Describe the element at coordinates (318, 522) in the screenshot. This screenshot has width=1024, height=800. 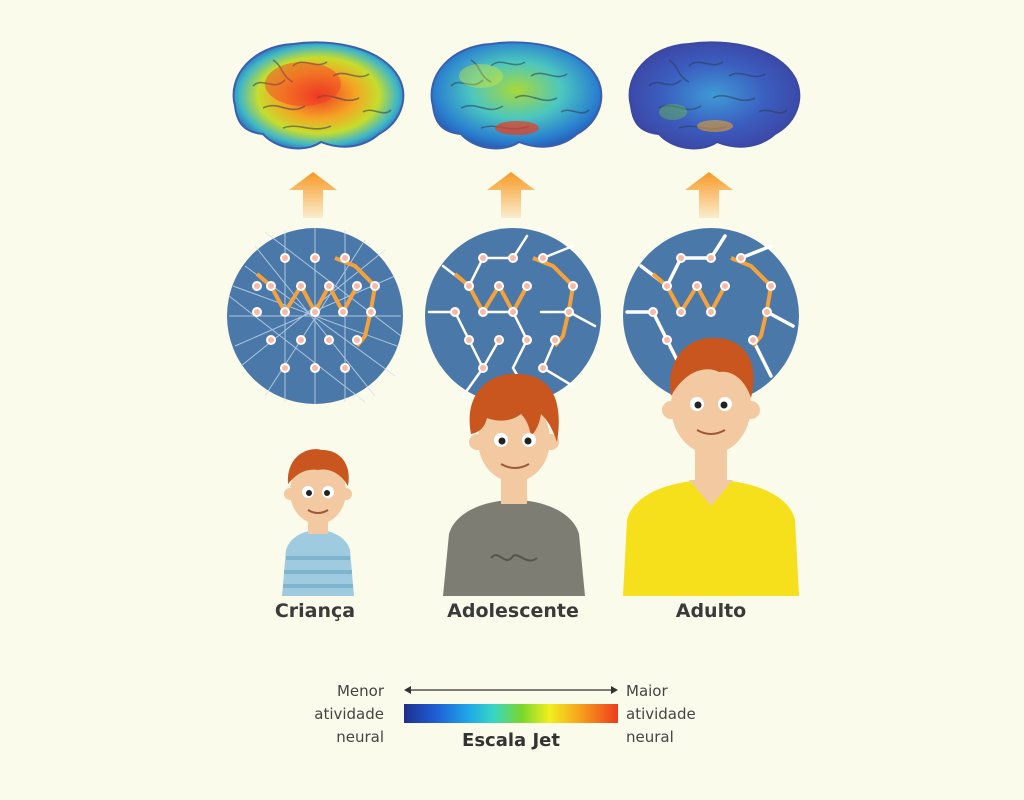
I see `child-figure` at that location.